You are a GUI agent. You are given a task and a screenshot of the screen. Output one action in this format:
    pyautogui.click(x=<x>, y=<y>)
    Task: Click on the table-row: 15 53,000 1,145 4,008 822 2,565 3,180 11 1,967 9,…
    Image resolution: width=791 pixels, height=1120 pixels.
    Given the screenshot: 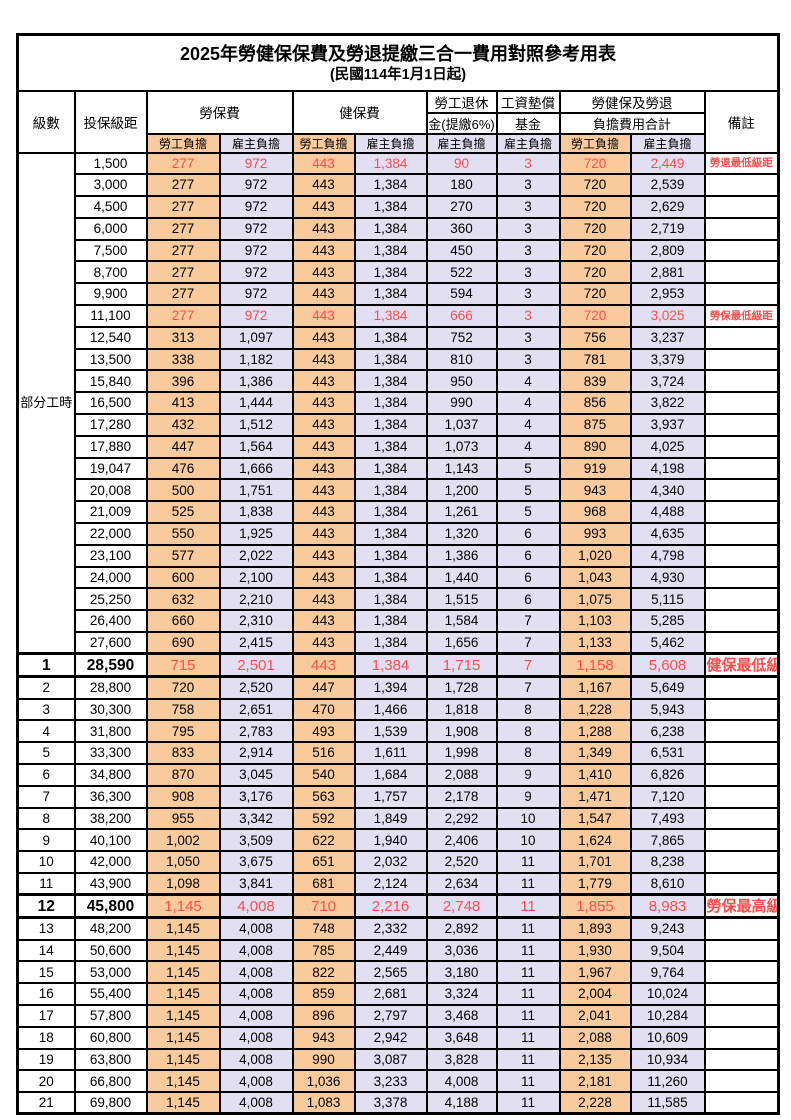 What is the action you would take?
    pyautogui.click(x=398, y=972)
    